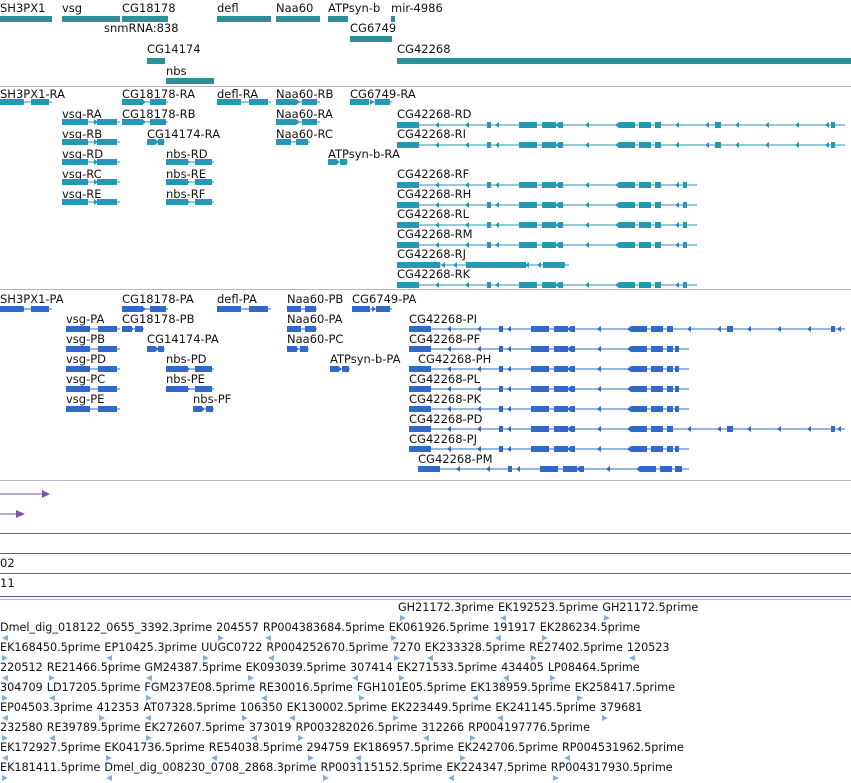 Image resolution: width=851 pixels, height=783 pixels. I want to click on feature-label: CG42268-RH, so click(434, 194).